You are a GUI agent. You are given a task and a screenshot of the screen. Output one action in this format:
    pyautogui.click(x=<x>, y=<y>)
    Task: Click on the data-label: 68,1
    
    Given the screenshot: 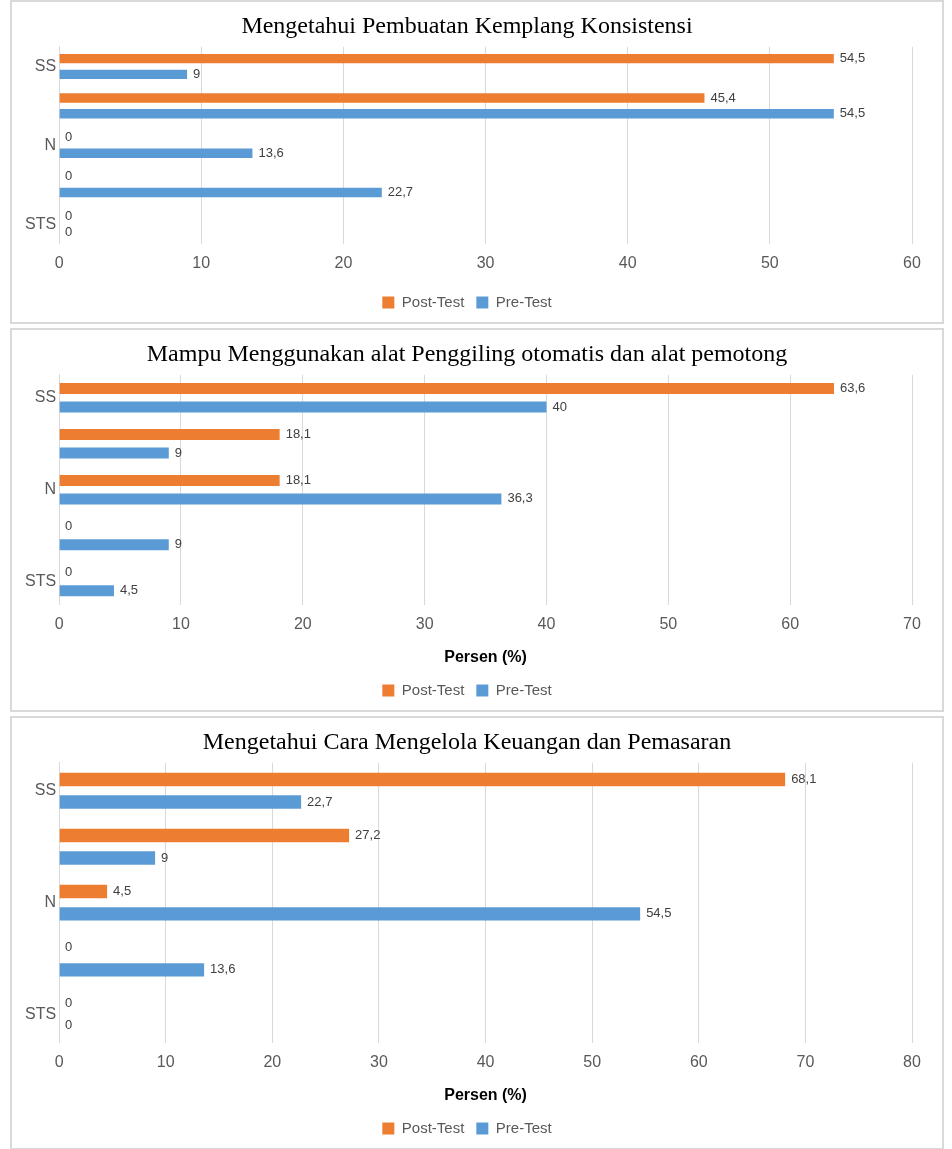 What is the action you would take?
    pyautogui.click(x=804, y=779)
    